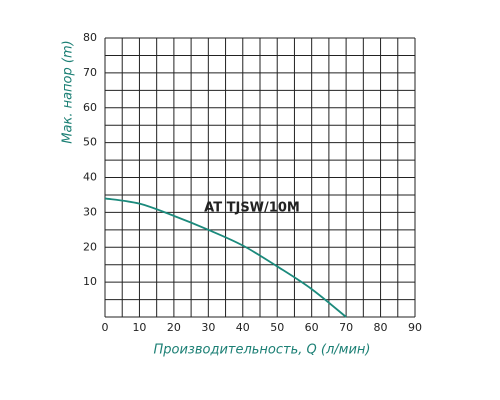 This screenshot has height=400, width=500. Describe the element at coordinates (90, 37) in the screenshot. I see `y-tick-label: 80` at that location.